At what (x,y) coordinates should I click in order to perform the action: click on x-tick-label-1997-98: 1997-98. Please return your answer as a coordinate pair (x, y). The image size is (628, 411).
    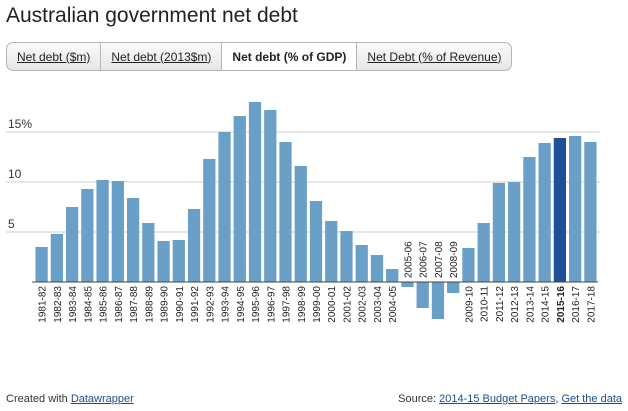
    Looking at the image, I should click on (287, 304).